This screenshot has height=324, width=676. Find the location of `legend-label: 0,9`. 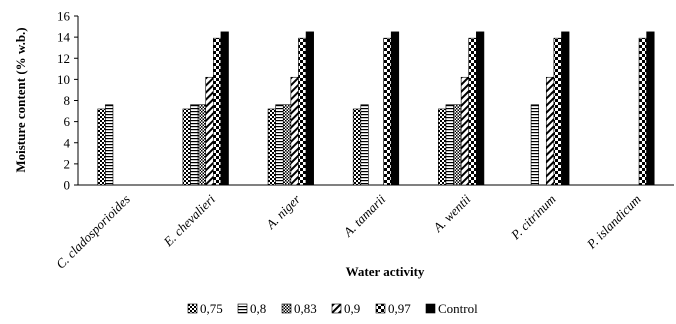

legend-label: 0,9 is located at coordinates (352, 308).